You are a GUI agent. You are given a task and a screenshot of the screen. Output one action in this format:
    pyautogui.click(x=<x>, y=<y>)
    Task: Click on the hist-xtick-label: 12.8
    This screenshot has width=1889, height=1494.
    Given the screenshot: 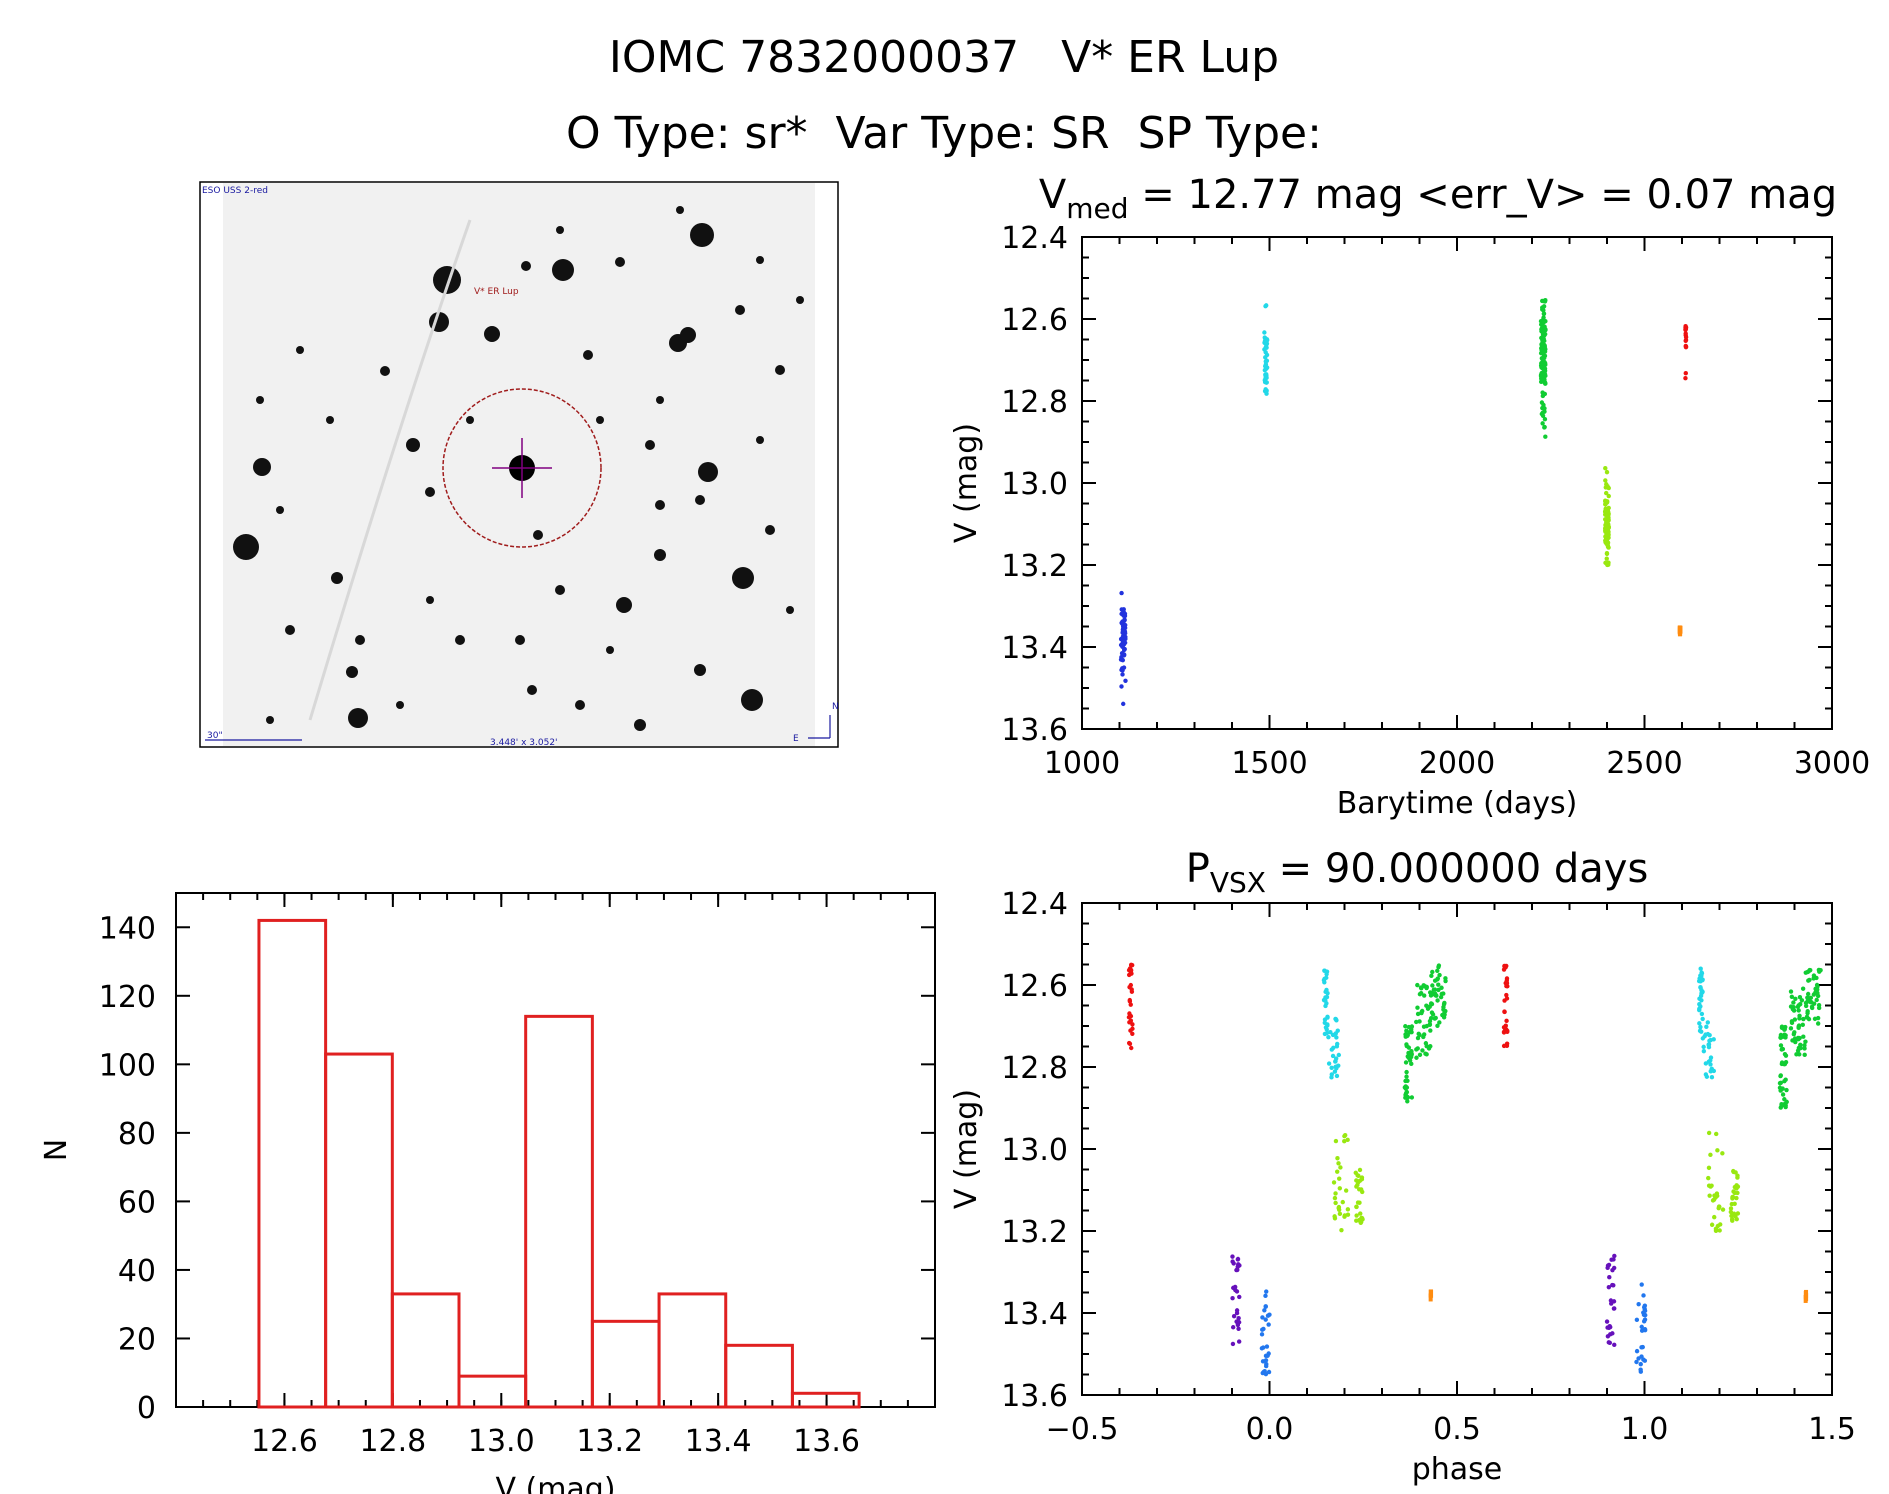 What is the action you would take?
    pyautogui.click(x=392, y=1441)
    